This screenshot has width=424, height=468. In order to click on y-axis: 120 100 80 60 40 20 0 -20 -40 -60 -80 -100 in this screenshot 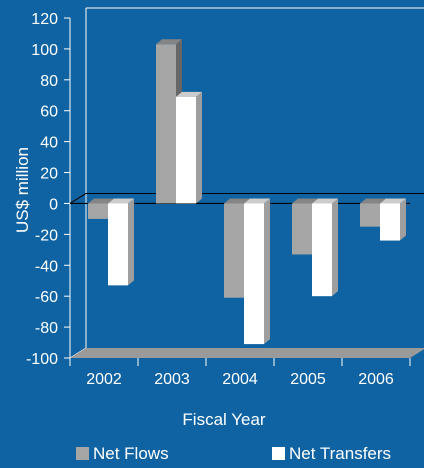, I will do `click(48, 189)`.